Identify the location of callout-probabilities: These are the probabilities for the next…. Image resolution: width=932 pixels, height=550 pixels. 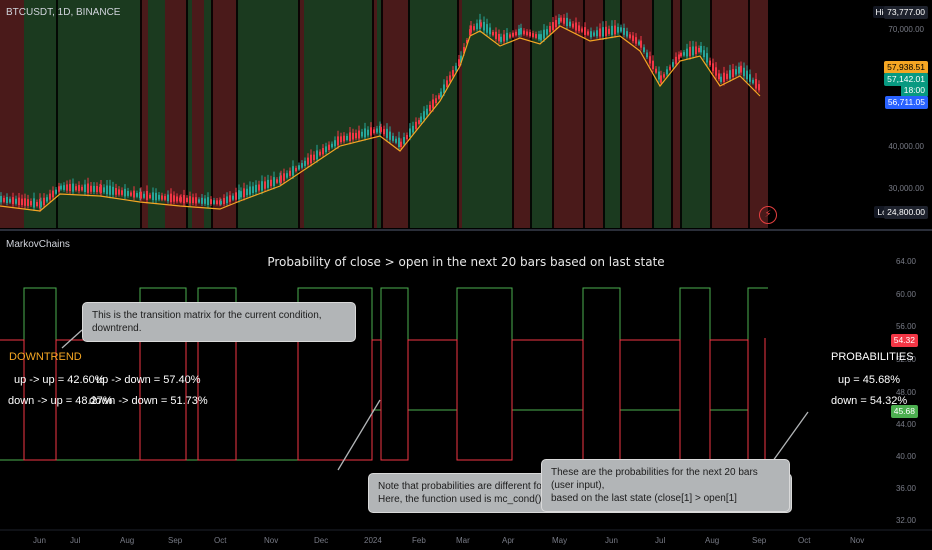
(665, 485).